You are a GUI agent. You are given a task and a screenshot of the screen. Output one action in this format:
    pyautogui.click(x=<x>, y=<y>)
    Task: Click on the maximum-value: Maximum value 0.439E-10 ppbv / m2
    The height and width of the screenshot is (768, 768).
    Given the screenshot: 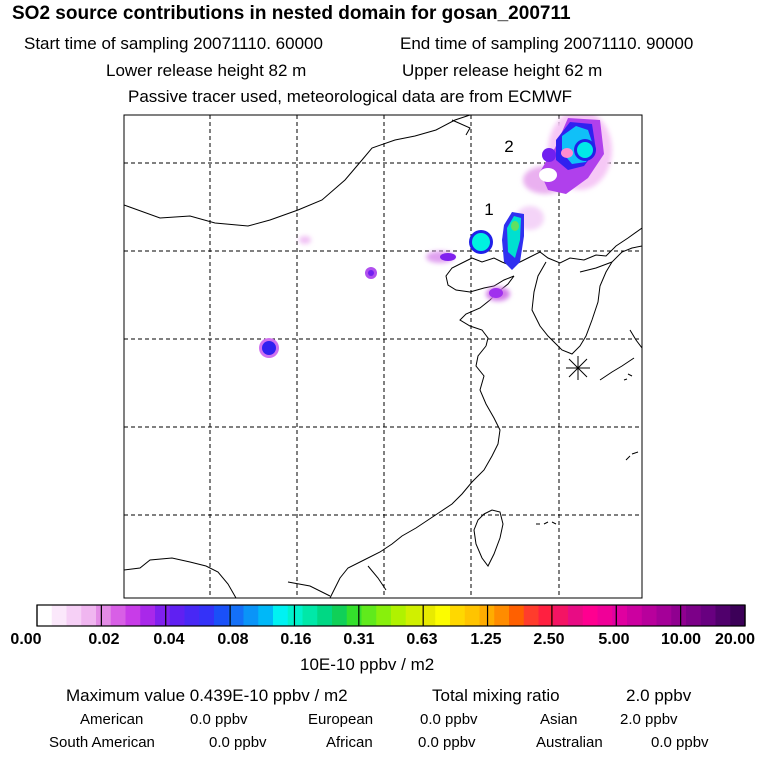 What is the action you would take?
    pyautogui.click(x=207, y=695)
    